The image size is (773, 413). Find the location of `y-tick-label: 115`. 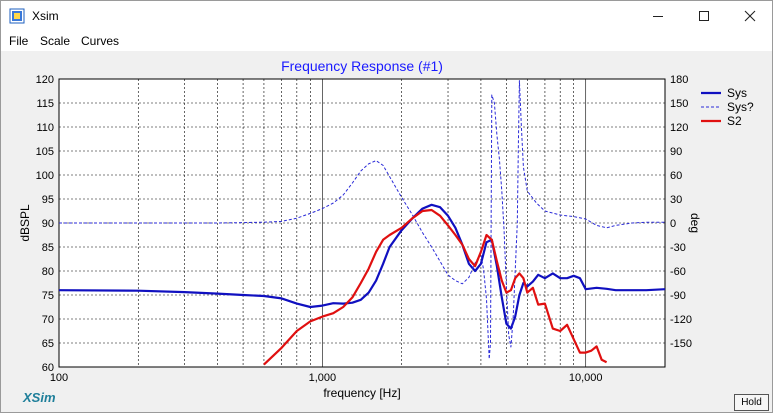

y-tick-label: 115 is located at coordinates (45, 104).